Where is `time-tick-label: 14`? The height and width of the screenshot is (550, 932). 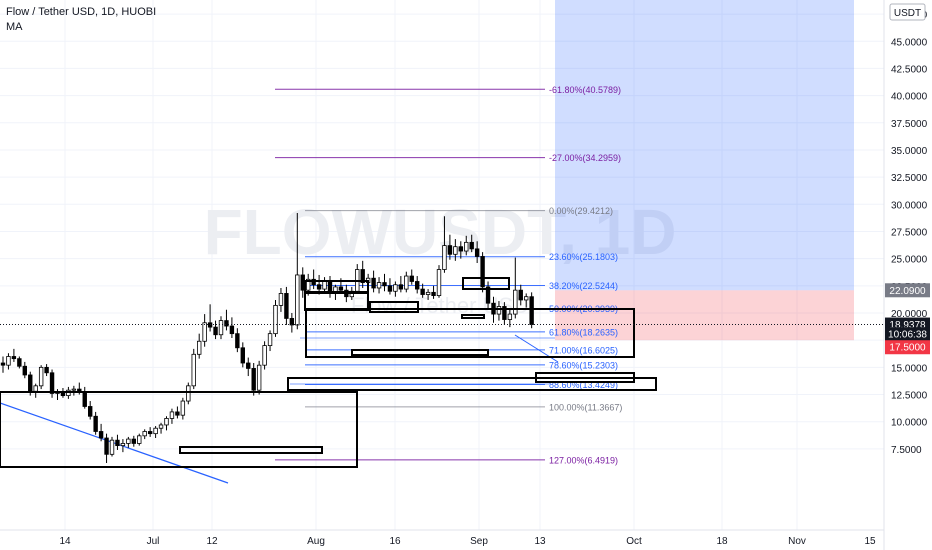 time-tick-label: 14 is located at coordinates (65, 541).